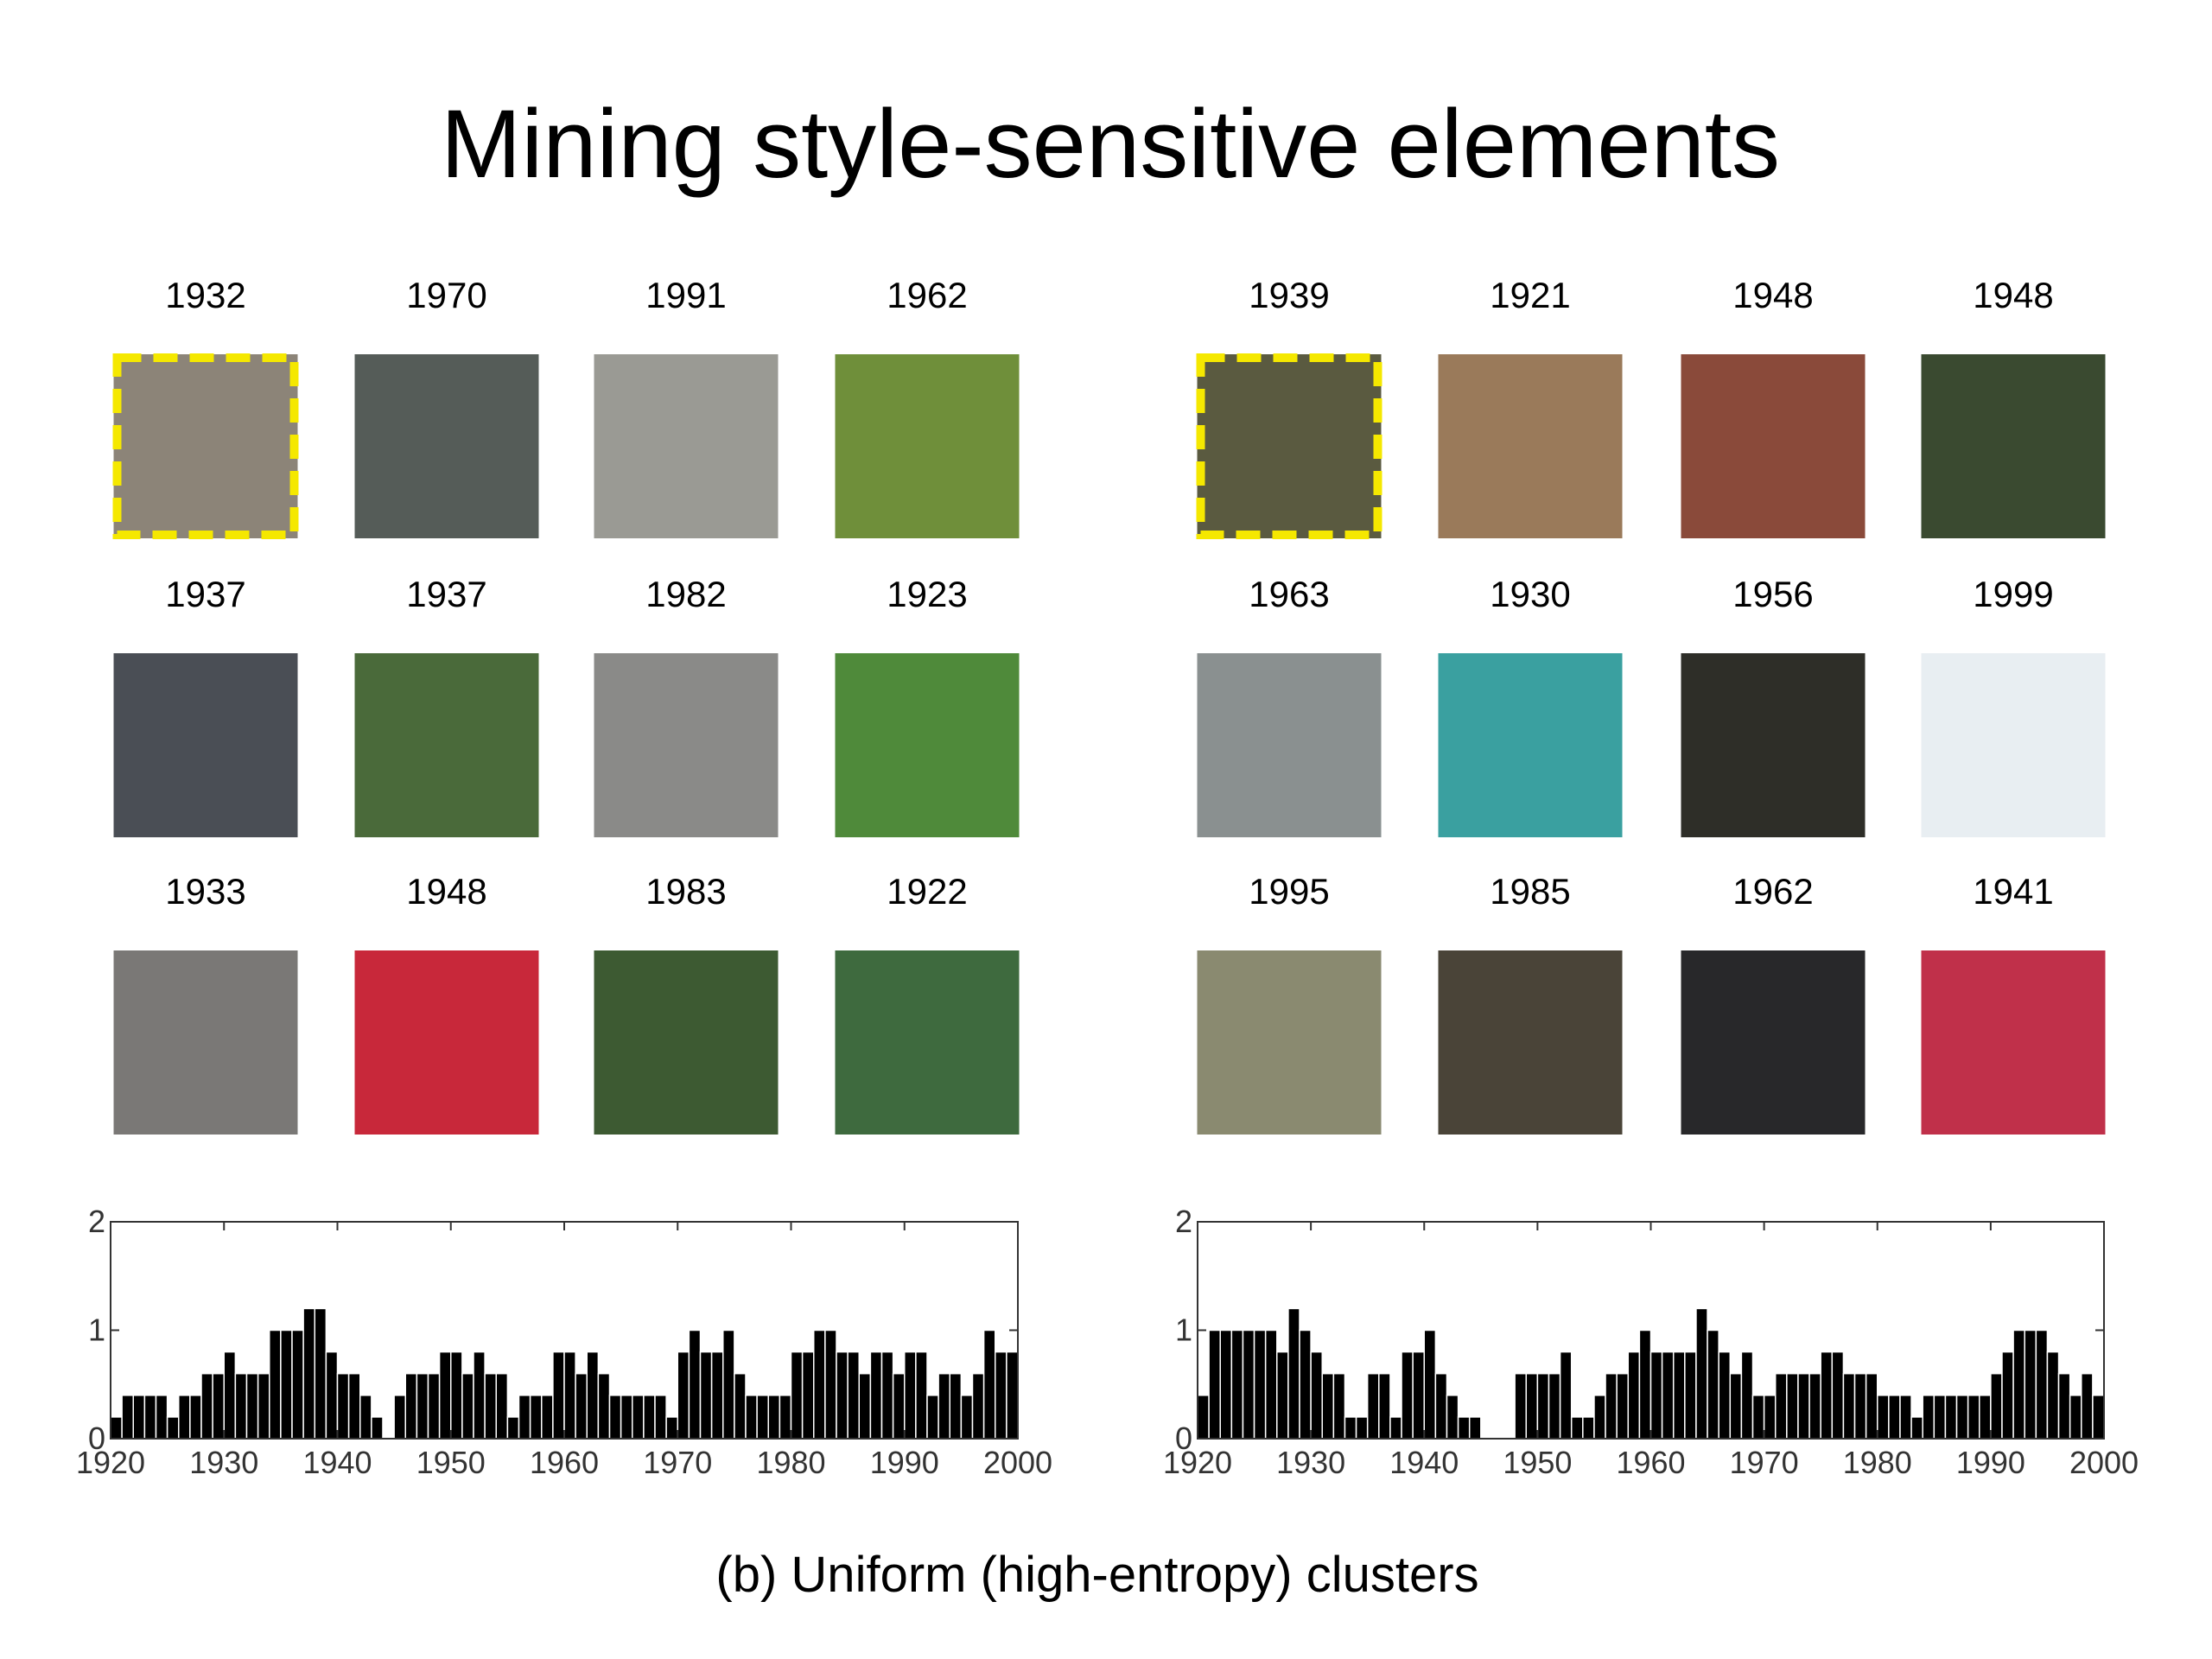  I want to click on caption: (b) Uniform (high-entropy) clusters, so click(1096, 1575).